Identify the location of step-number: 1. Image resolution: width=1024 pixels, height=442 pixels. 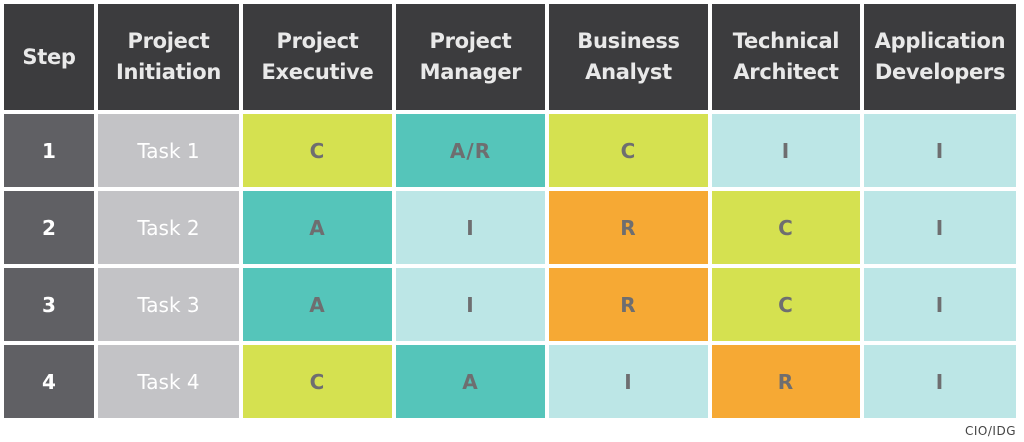
(49, 150).